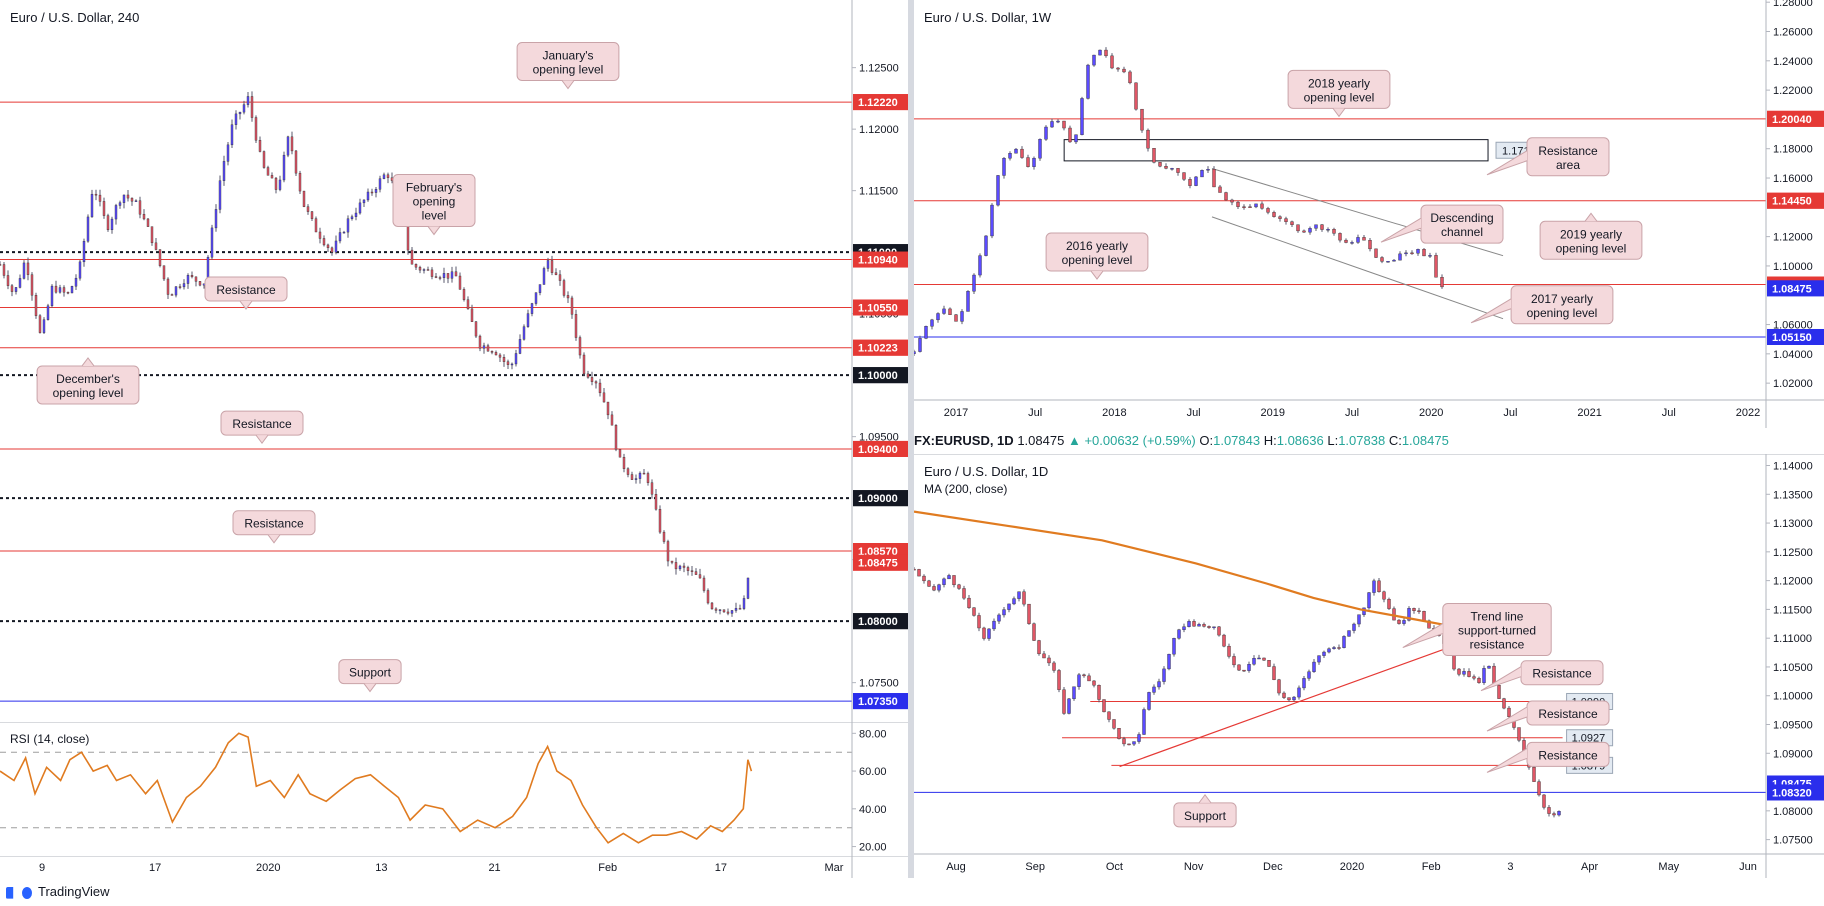 This screenshot has width=1824, height=906. Describe the element at coordinates (568, 55) in the screenshot. I see `callout-text: January's` at that location.